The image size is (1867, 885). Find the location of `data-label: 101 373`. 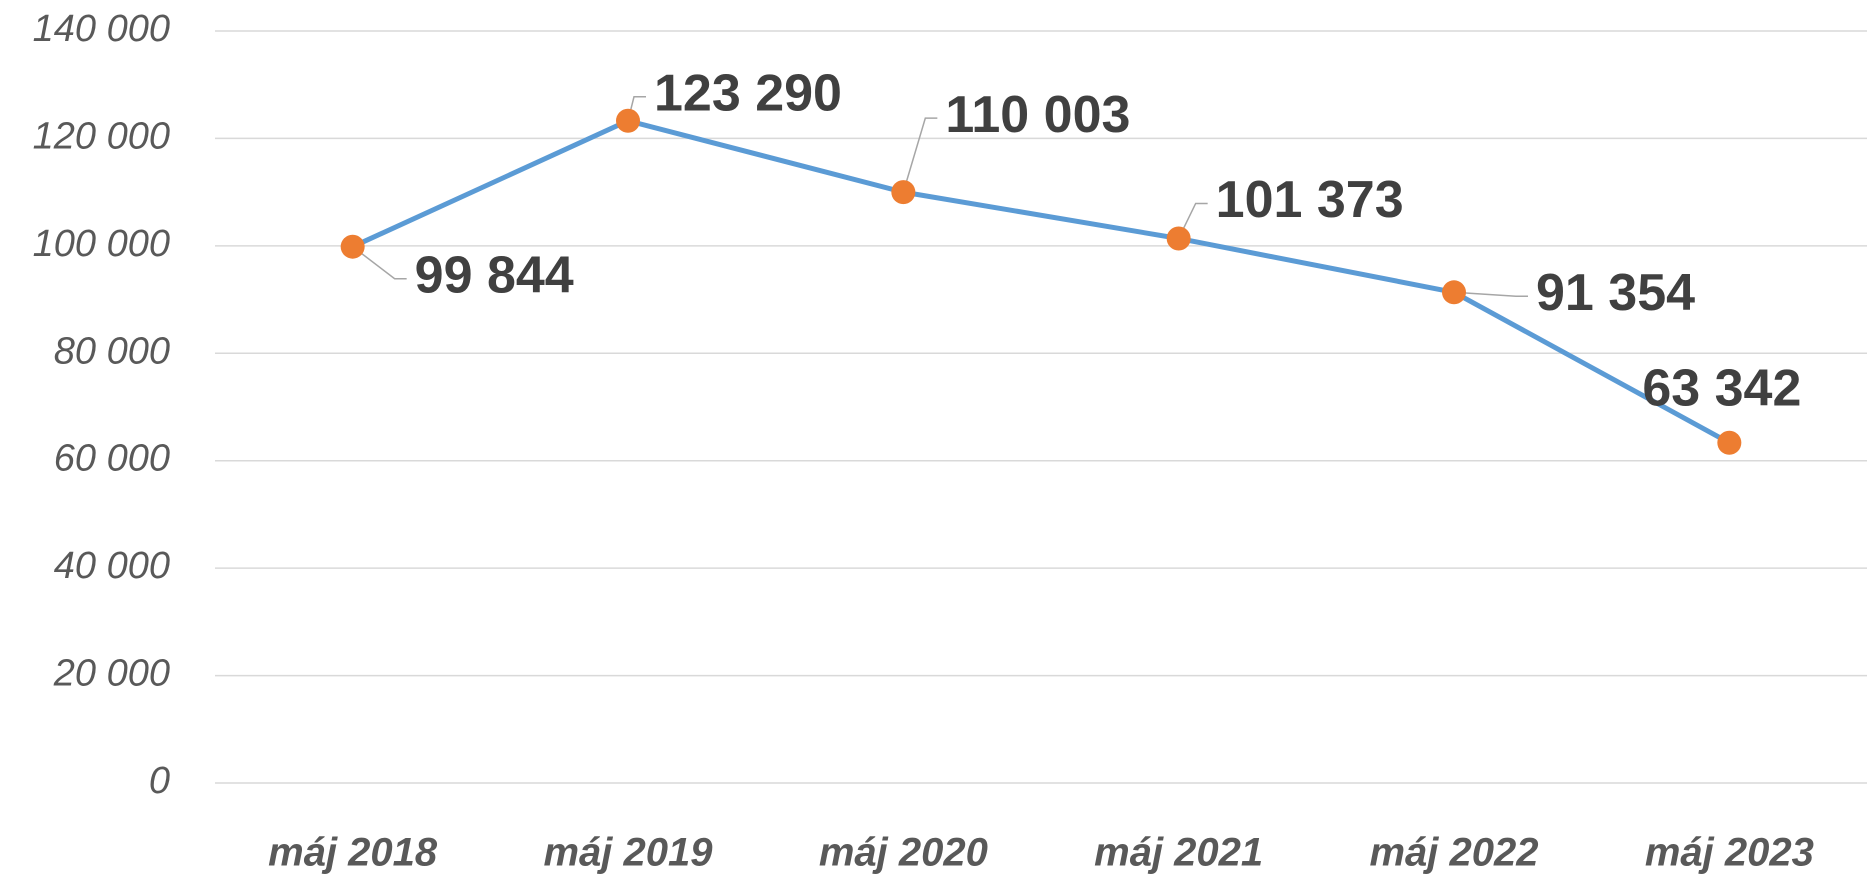

data-label: 101 373 is located at coordinates (1310, 200).